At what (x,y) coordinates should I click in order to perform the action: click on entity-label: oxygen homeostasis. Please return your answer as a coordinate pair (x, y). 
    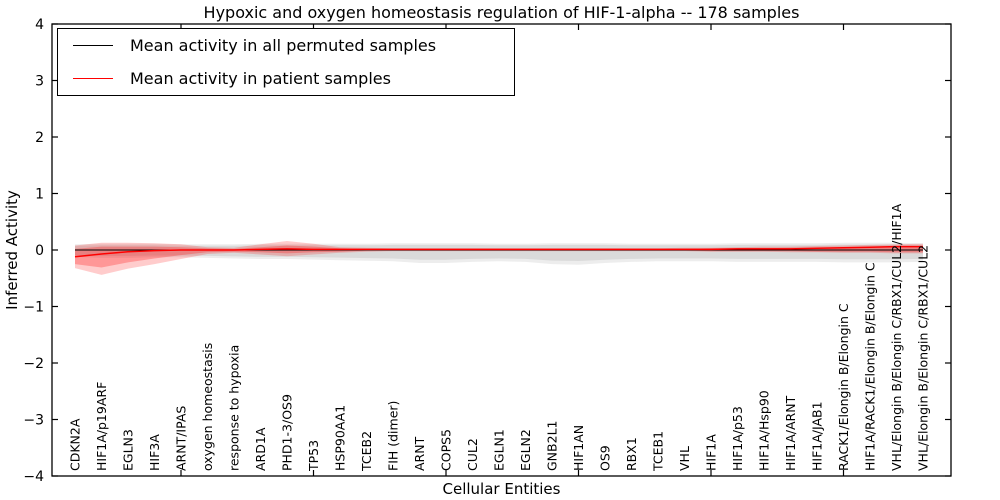
    Looking at the image, I should click on (207, 407).